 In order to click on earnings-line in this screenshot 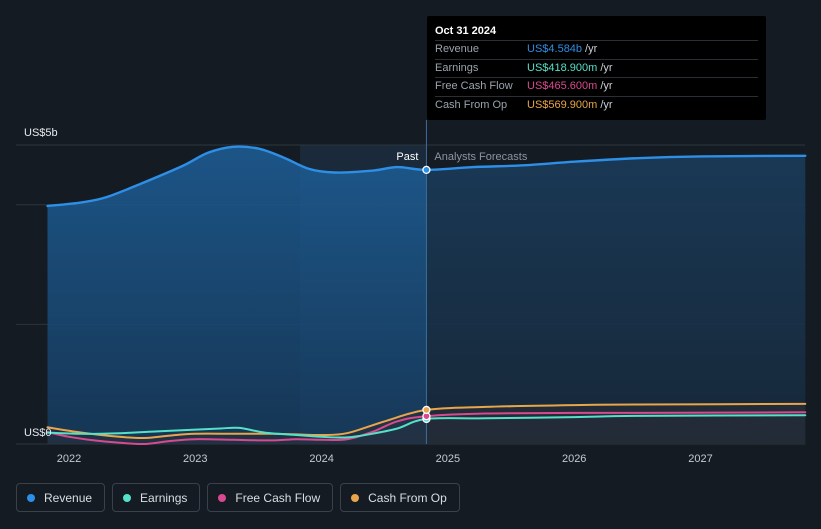, I will do `click(426, 426)`.